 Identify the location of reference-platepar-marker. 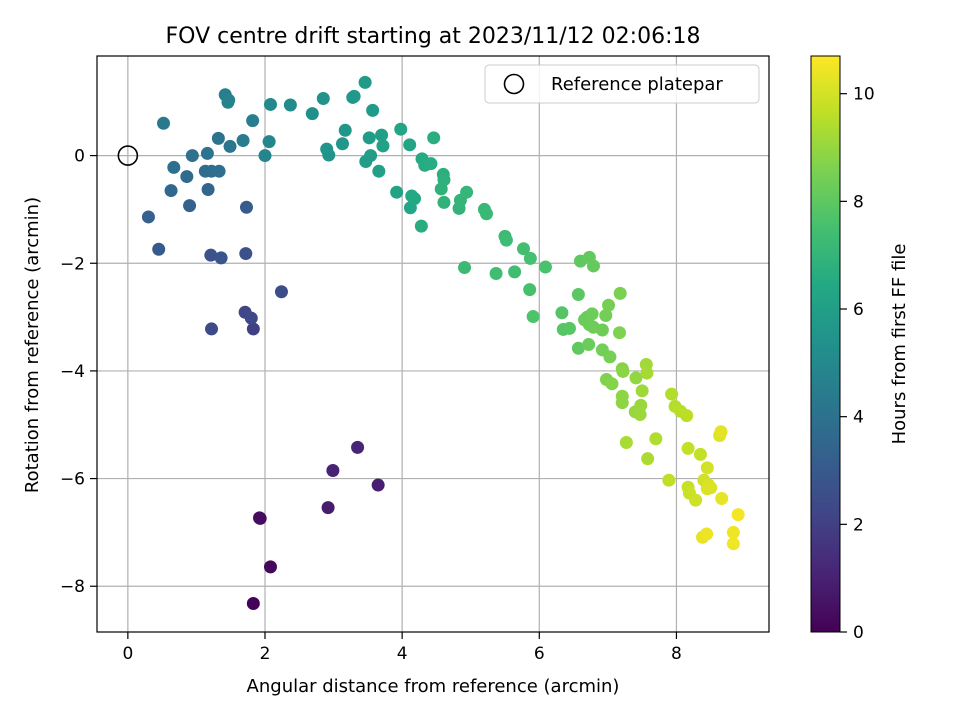
(128, 155).